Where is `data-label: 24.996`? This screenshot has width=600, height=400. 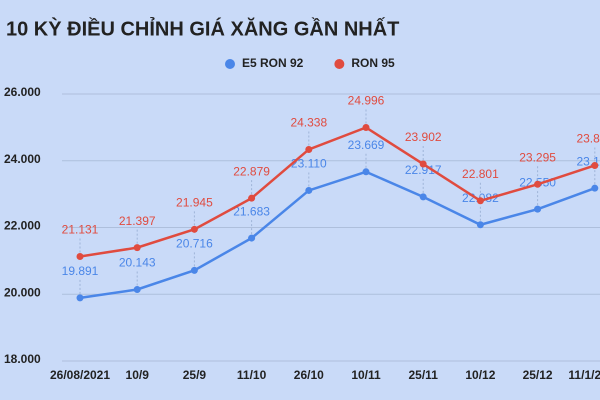
data-label: 24.996 is located at coordinates (366, 101).